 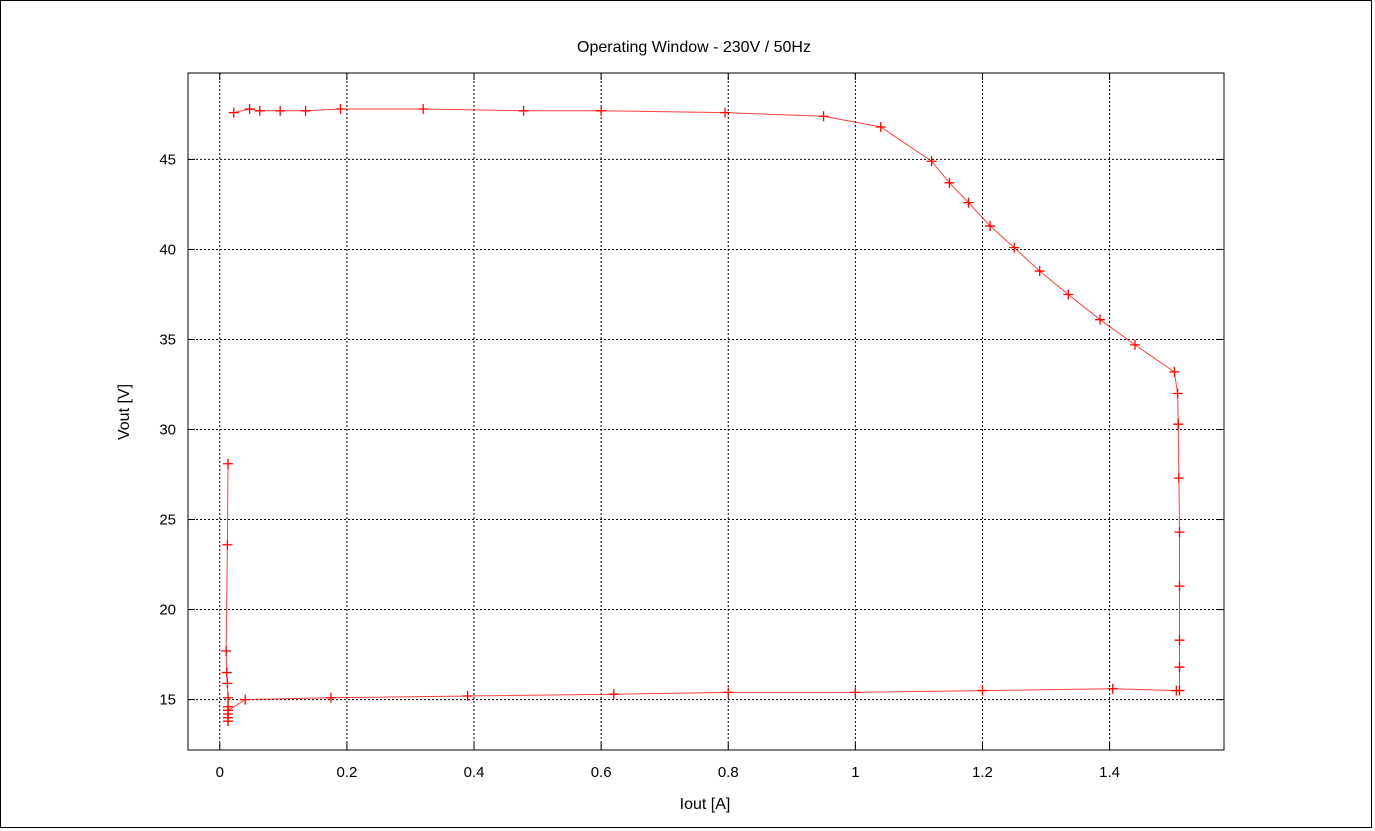 What do you see at coordinates (167, 520) in the screenshot?
I see `y-tick-label: 25` at bounding box center [167, 520].